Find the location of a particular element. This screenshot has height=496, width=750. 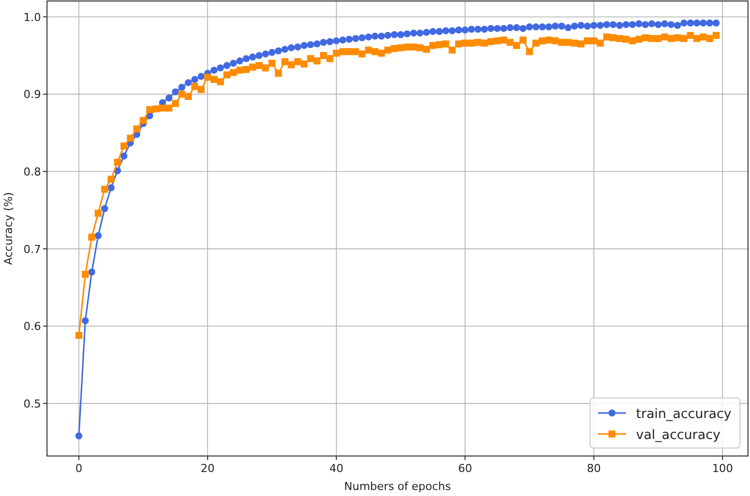

y-tick-label: 0.9 is located at coordinates (32, 95).